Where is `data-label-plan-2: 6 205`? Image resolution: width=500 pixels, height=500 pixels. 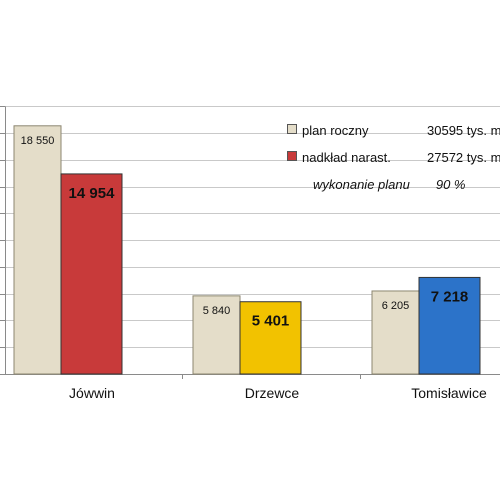 data-label-plan-2: 6 205 is located at coordinates (396, 306).